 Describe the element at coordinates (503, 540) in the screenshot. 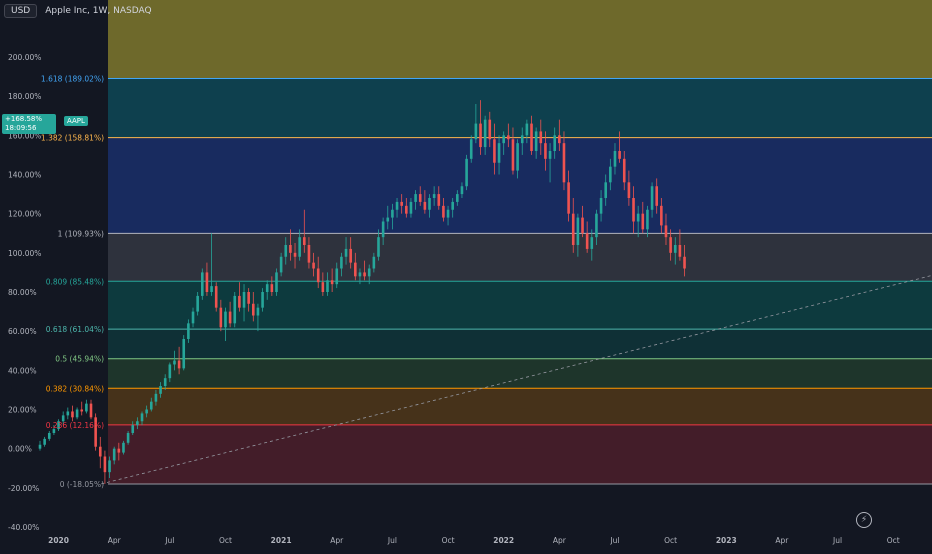

I see `x-tick-label: 2022` at that location.